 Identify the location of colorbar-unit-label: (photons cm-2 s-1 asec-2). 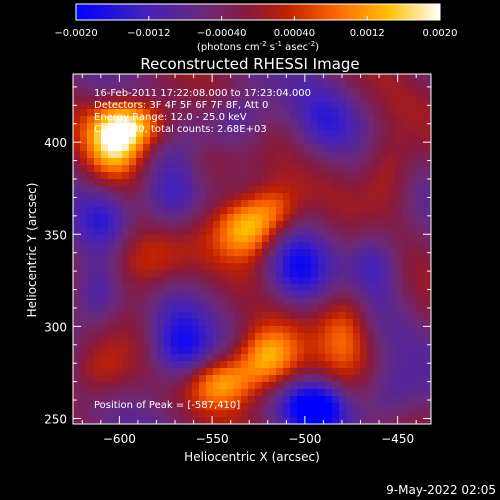
(258, 46).